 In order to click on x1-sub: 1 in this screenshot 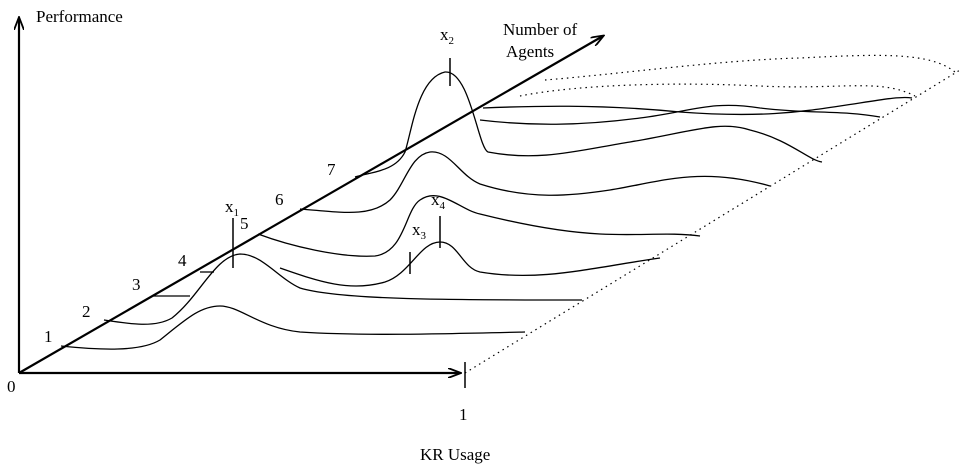, I will do `click(237, 213)`.